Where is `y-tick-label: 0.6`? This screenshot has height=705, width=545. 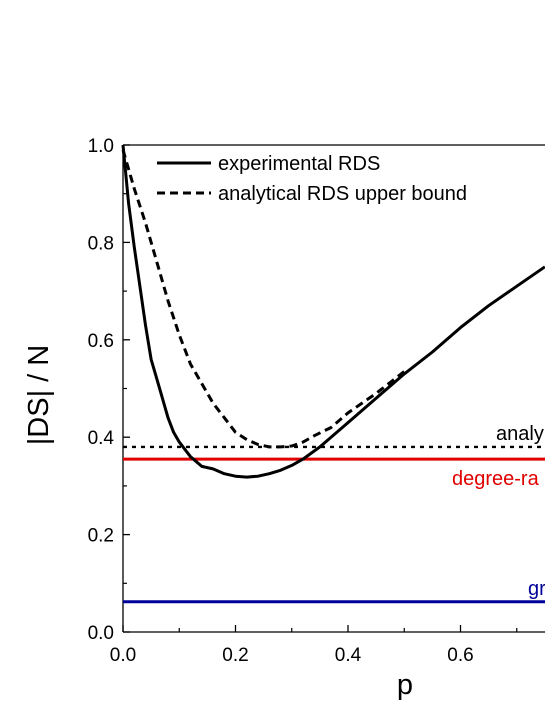 y-tick-label: 0.6 is located at coordinates (101, 341).